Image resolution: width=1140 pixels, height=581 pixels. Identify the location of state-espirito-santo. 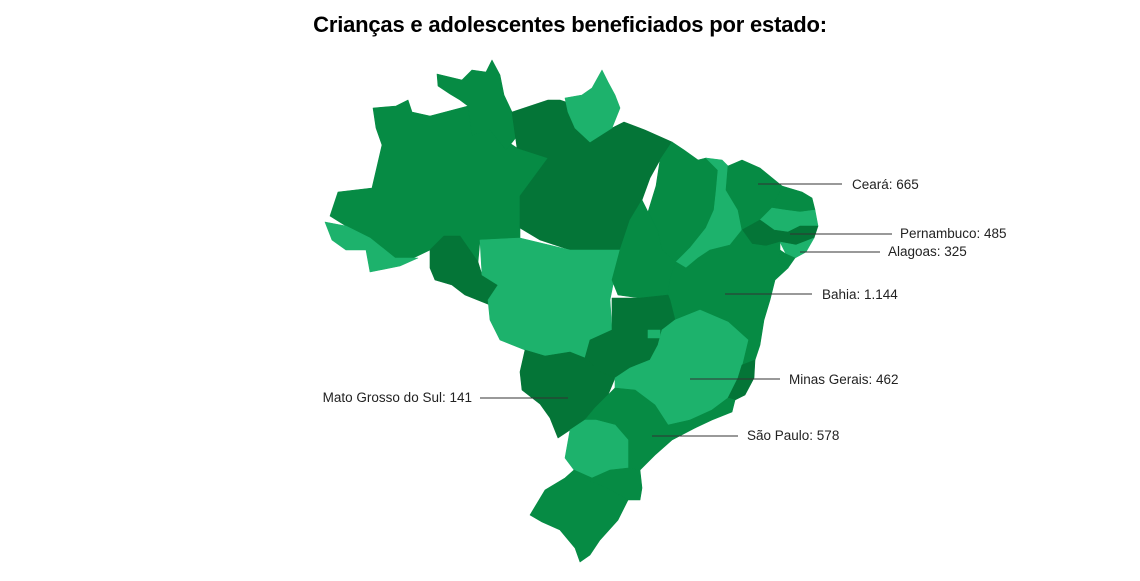
(741, 380).